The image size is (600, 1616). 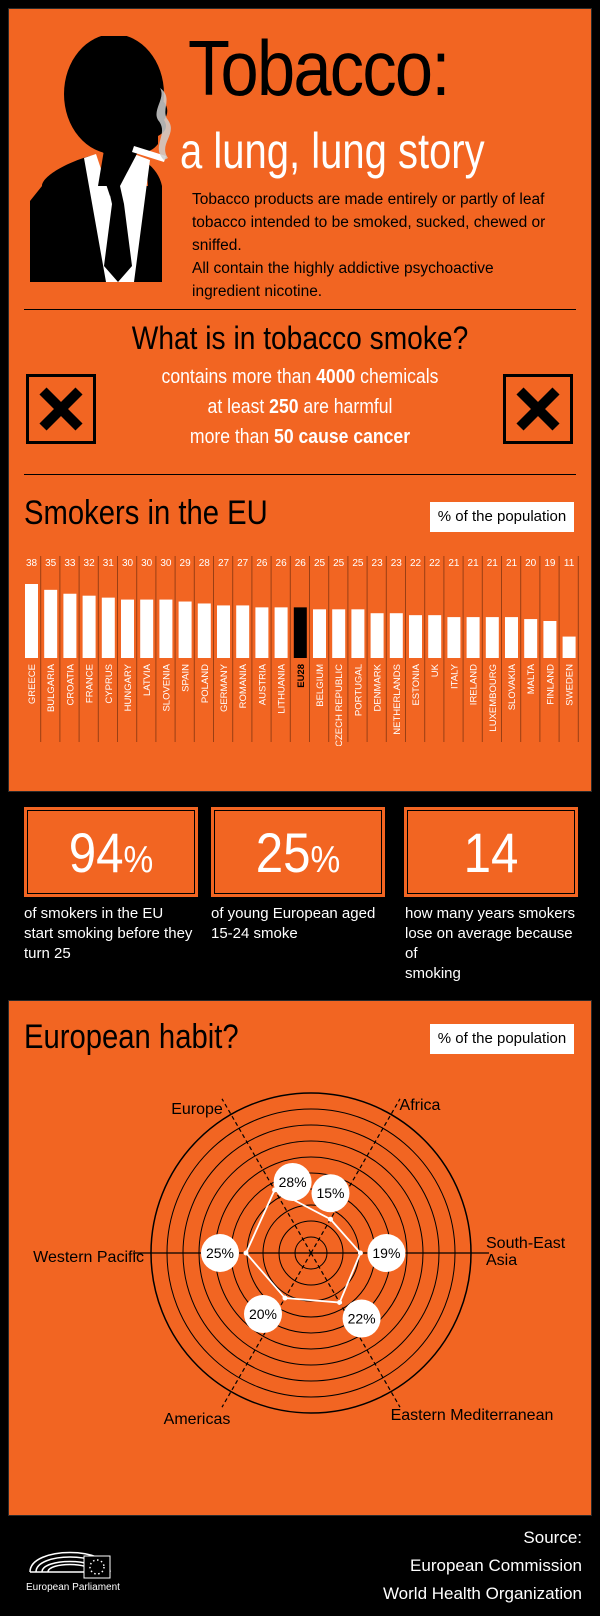 I want to click on bar-category-label: SWEDEN, so click(x=570, y=685).